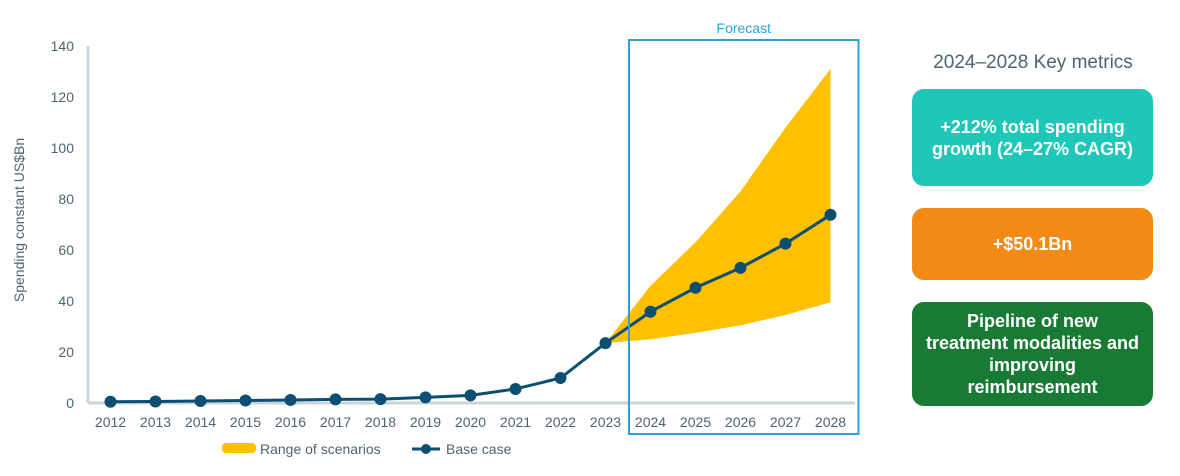  Describe the element at coordinates (200, 422) in the screenshot. I see `x-tick-label: 2014` at that location.